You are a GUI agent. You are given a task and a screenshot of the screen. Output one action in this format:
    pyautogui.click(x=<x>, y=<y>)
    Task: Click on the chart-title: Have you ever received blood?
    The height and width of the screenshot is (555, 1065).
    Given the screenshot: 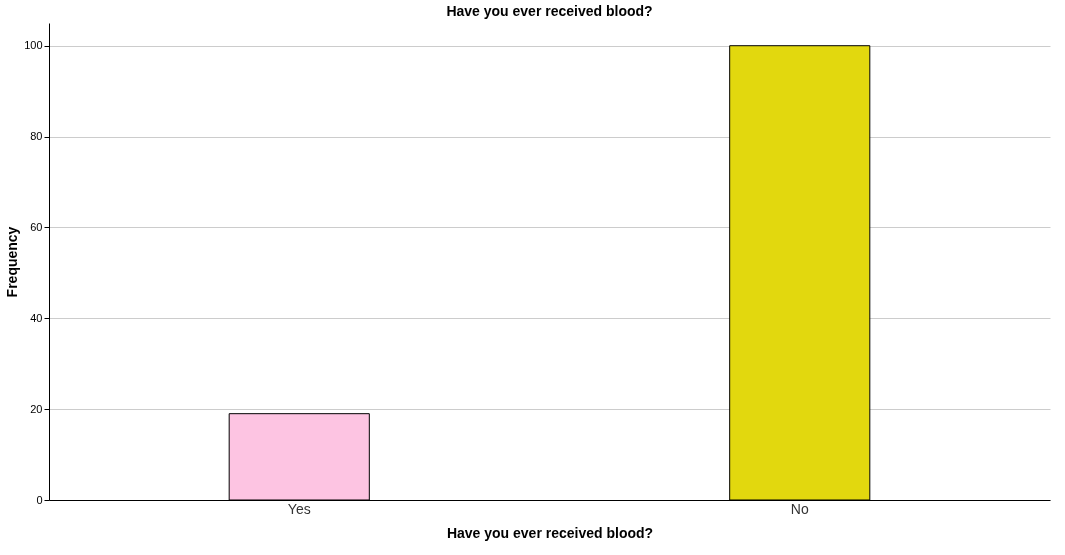 What is the action you would take?
    pyautogui.click(x=549, y=11)
    